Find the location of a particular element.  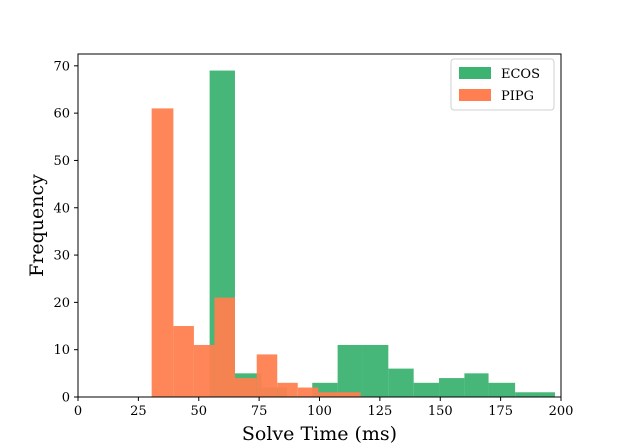

y-tick-label: 0 is located at coordinates (66, 398).